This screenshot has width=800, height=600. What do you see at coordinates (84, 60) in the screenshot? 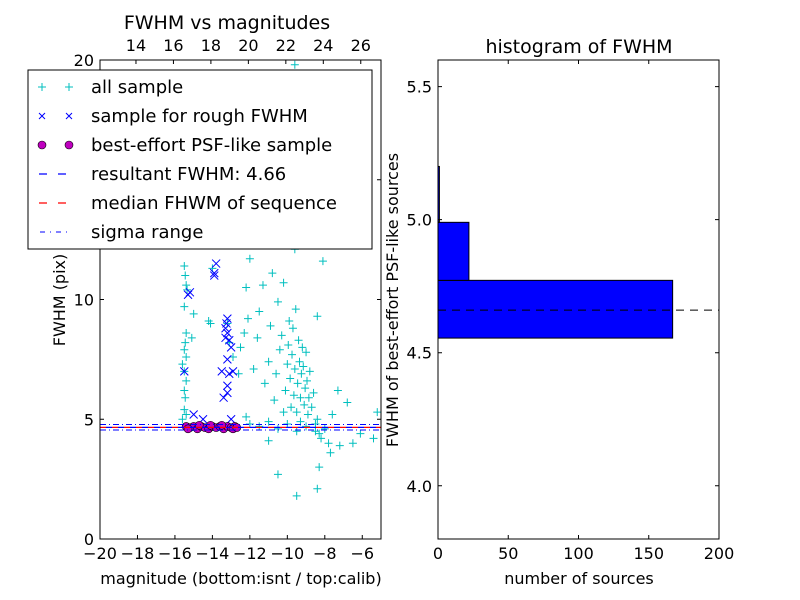
I see `y-tick-label: 20` at bounding box center [84, 60].